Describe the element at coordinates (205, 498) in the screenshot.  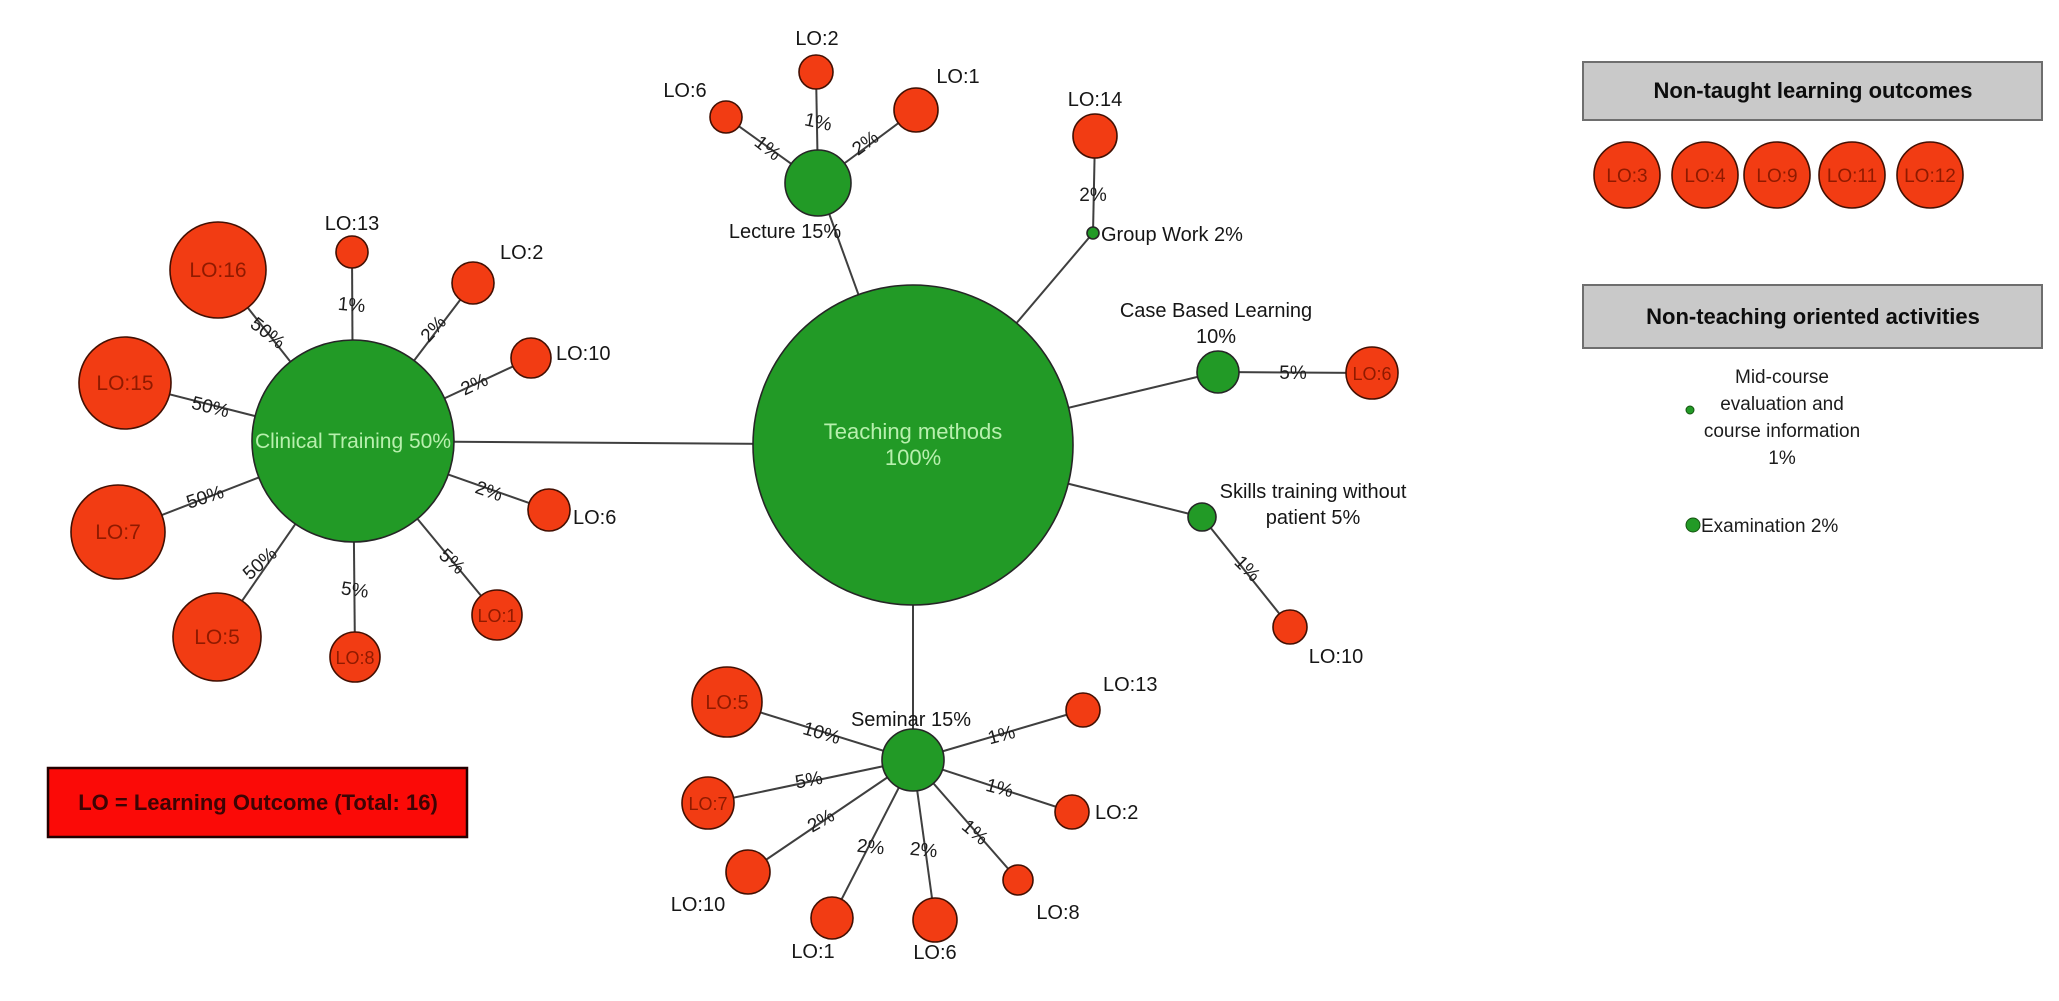
I see `pct-label-clinical-c7: 50%` at that location.